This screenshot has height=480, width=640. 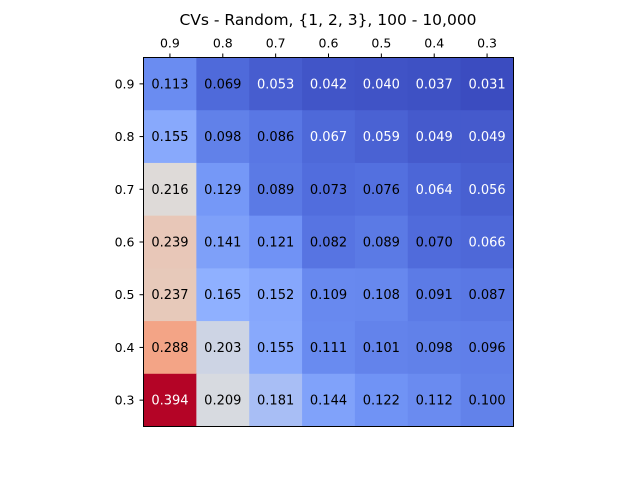 I want to click on cell-value-label: 0.239, so click(x=169, y=243).